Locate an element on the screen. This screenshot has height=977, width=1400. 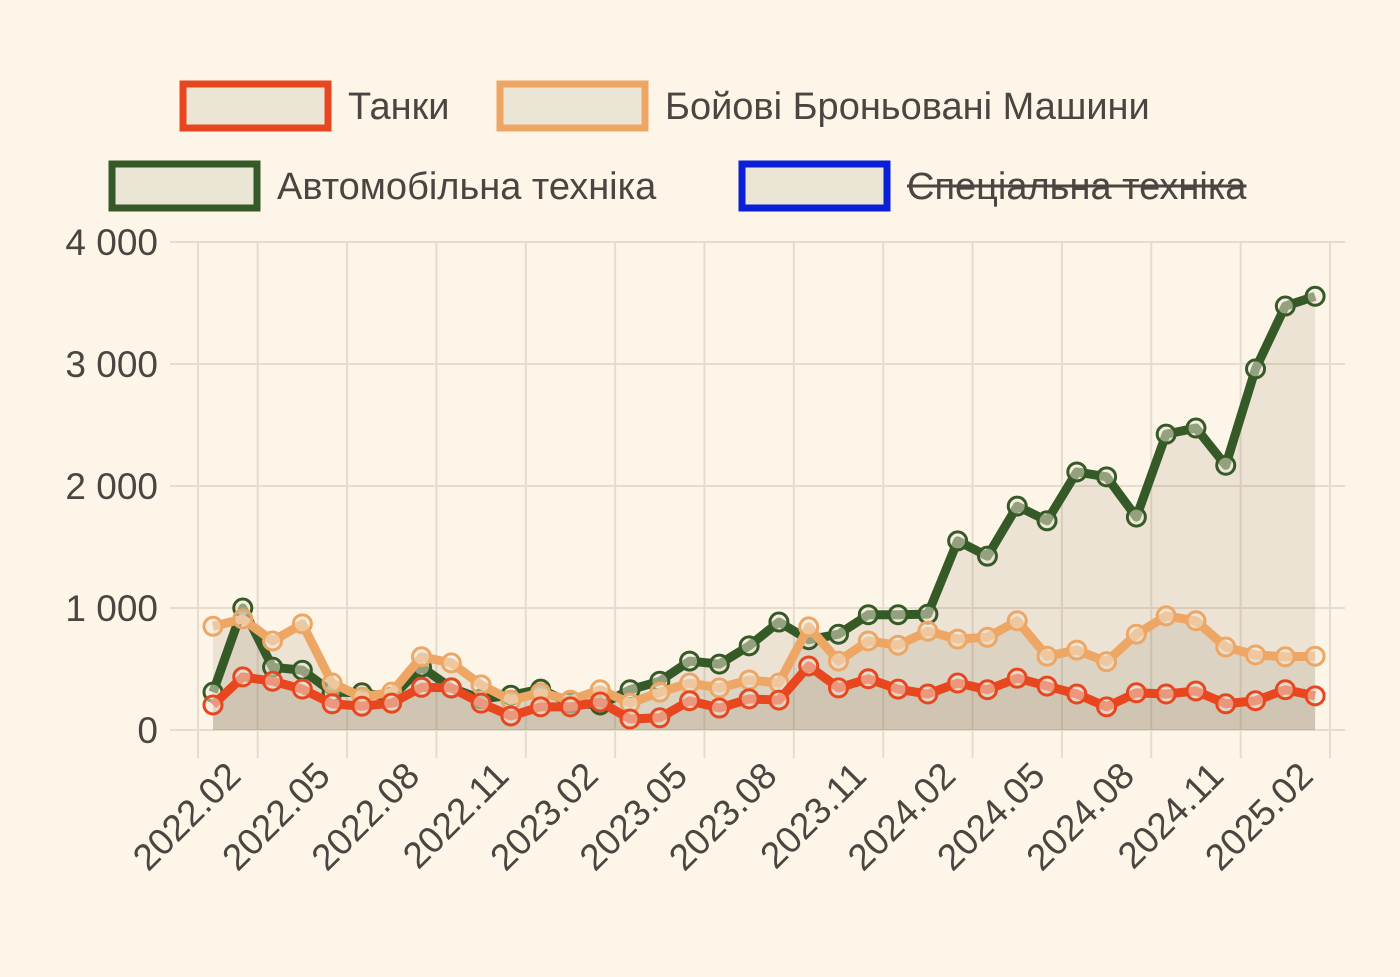
y-tick-label: 0 is located at coordinates (147, 730).